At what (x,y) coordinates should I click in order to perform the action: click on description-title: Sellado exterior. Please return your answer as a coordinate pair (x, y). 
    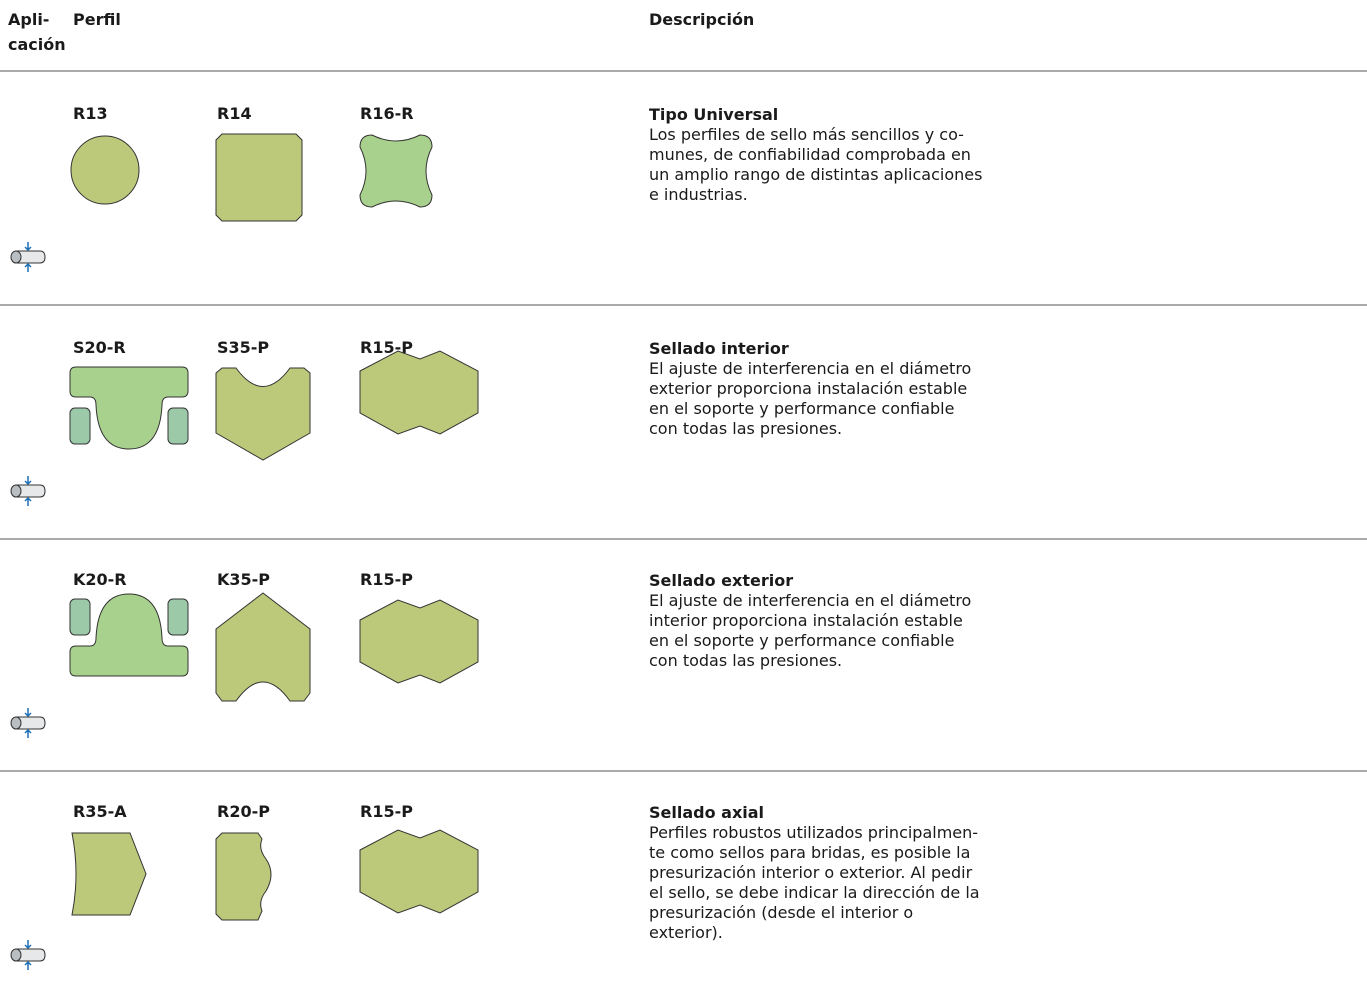
    Looking at the image, I should click on (721, 580).